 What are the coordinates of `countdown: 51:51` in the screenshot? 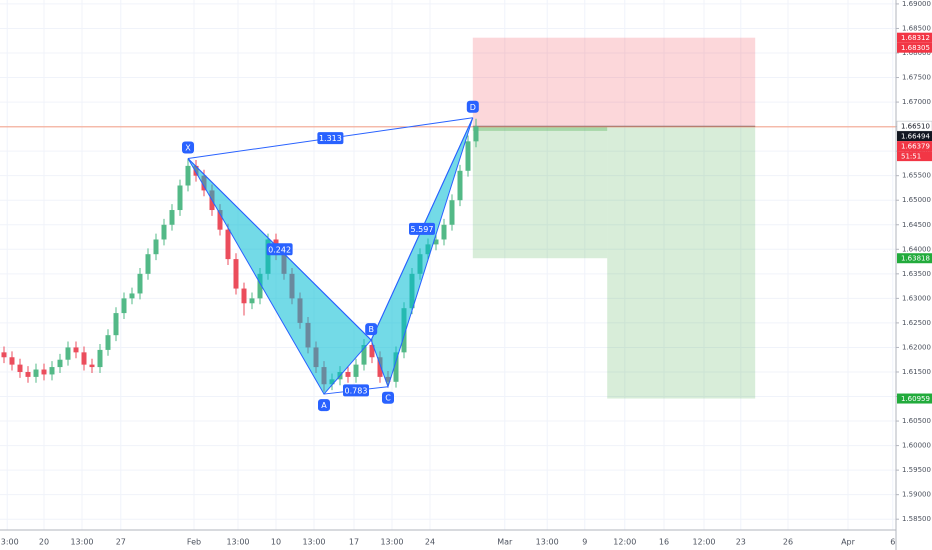 It's located at (911, 157).